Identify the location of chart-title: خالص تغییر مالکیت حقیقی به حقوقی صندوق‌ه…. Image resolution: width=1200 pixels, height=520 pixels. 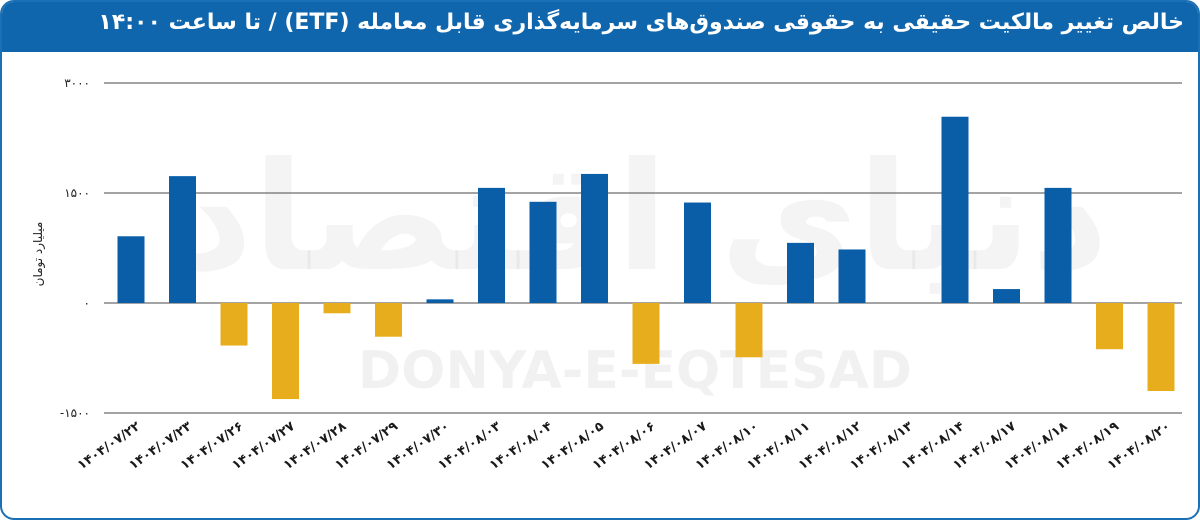
(641, 22).